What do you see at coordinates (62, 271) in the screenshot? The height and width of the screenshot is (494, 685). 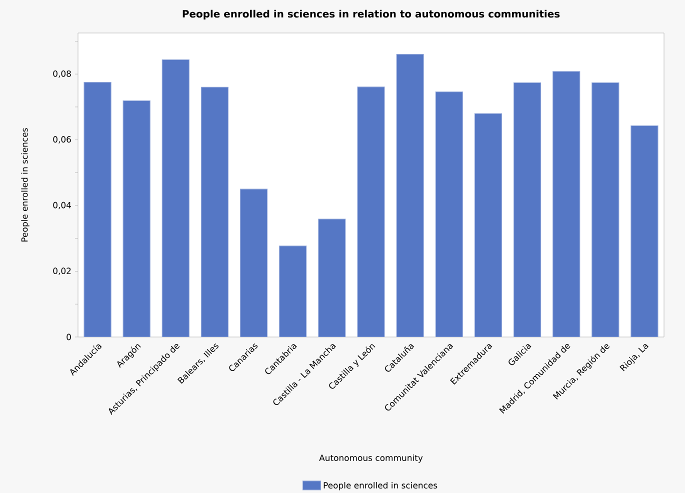 I see `y-tick-label: 0,02` at bounding box center [62, 271].